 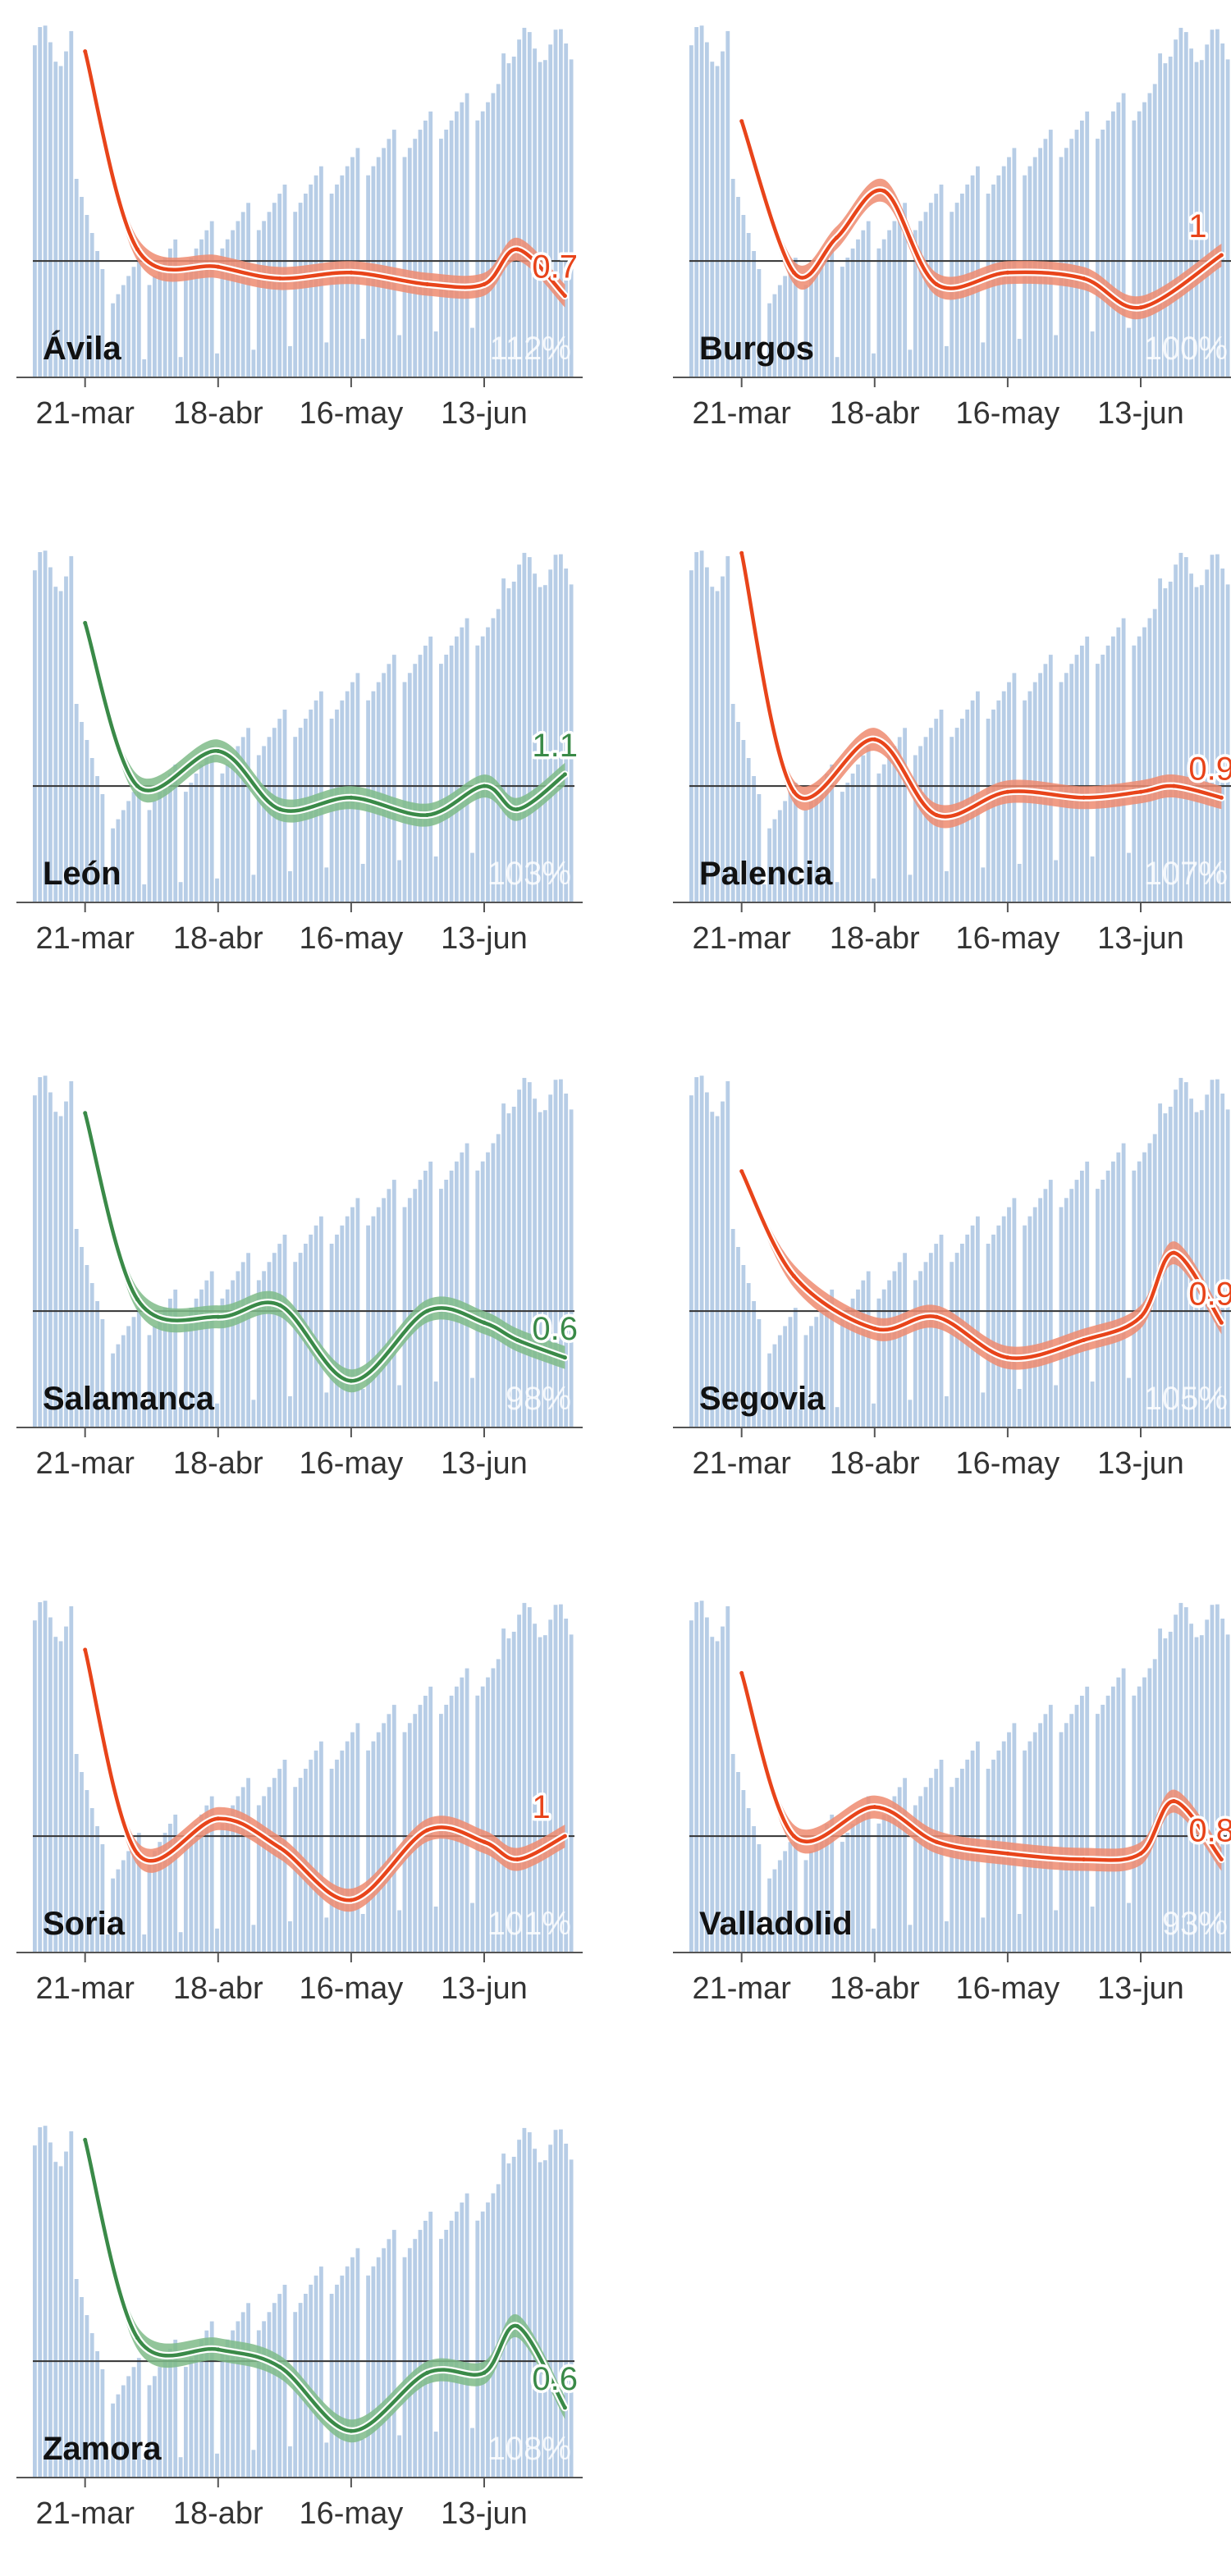 What do you see at coordinates (328, 771) in the screenshot?
I see `panel-leon: 21-mar 18-abr 16-may 13-jun León 103% 1.1` at bounding box center [328, 771].